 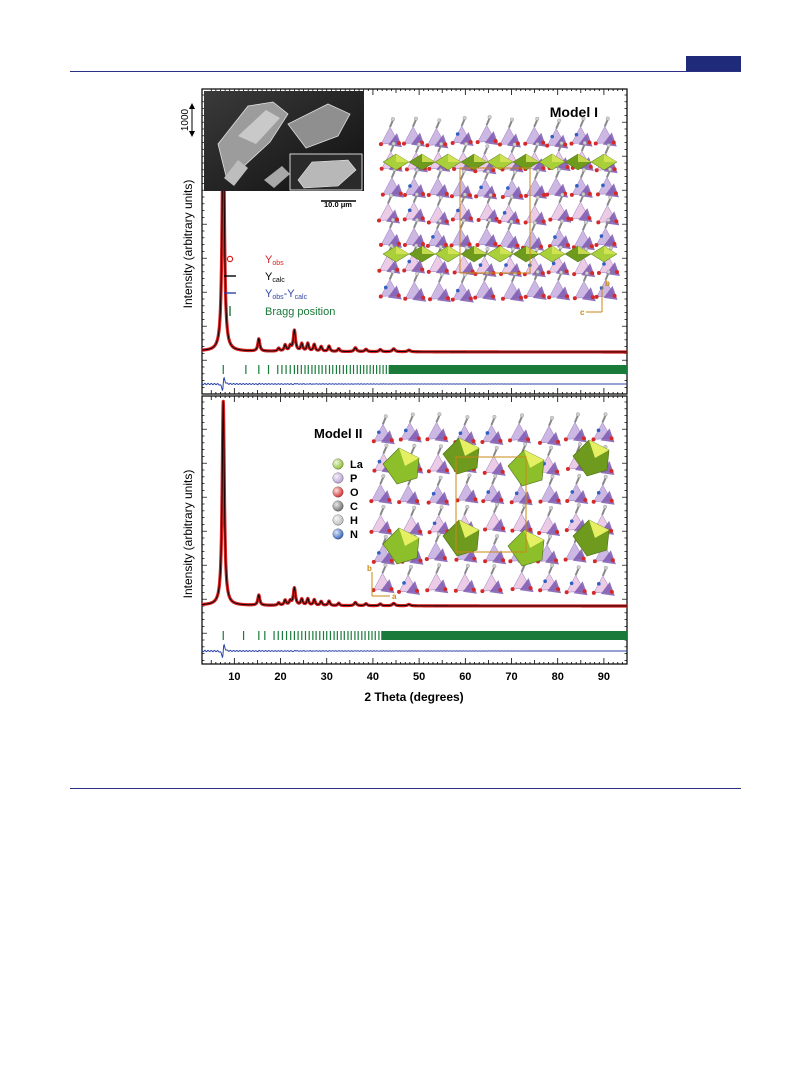 I want to click on header-tab, so click(x=713, y=64).